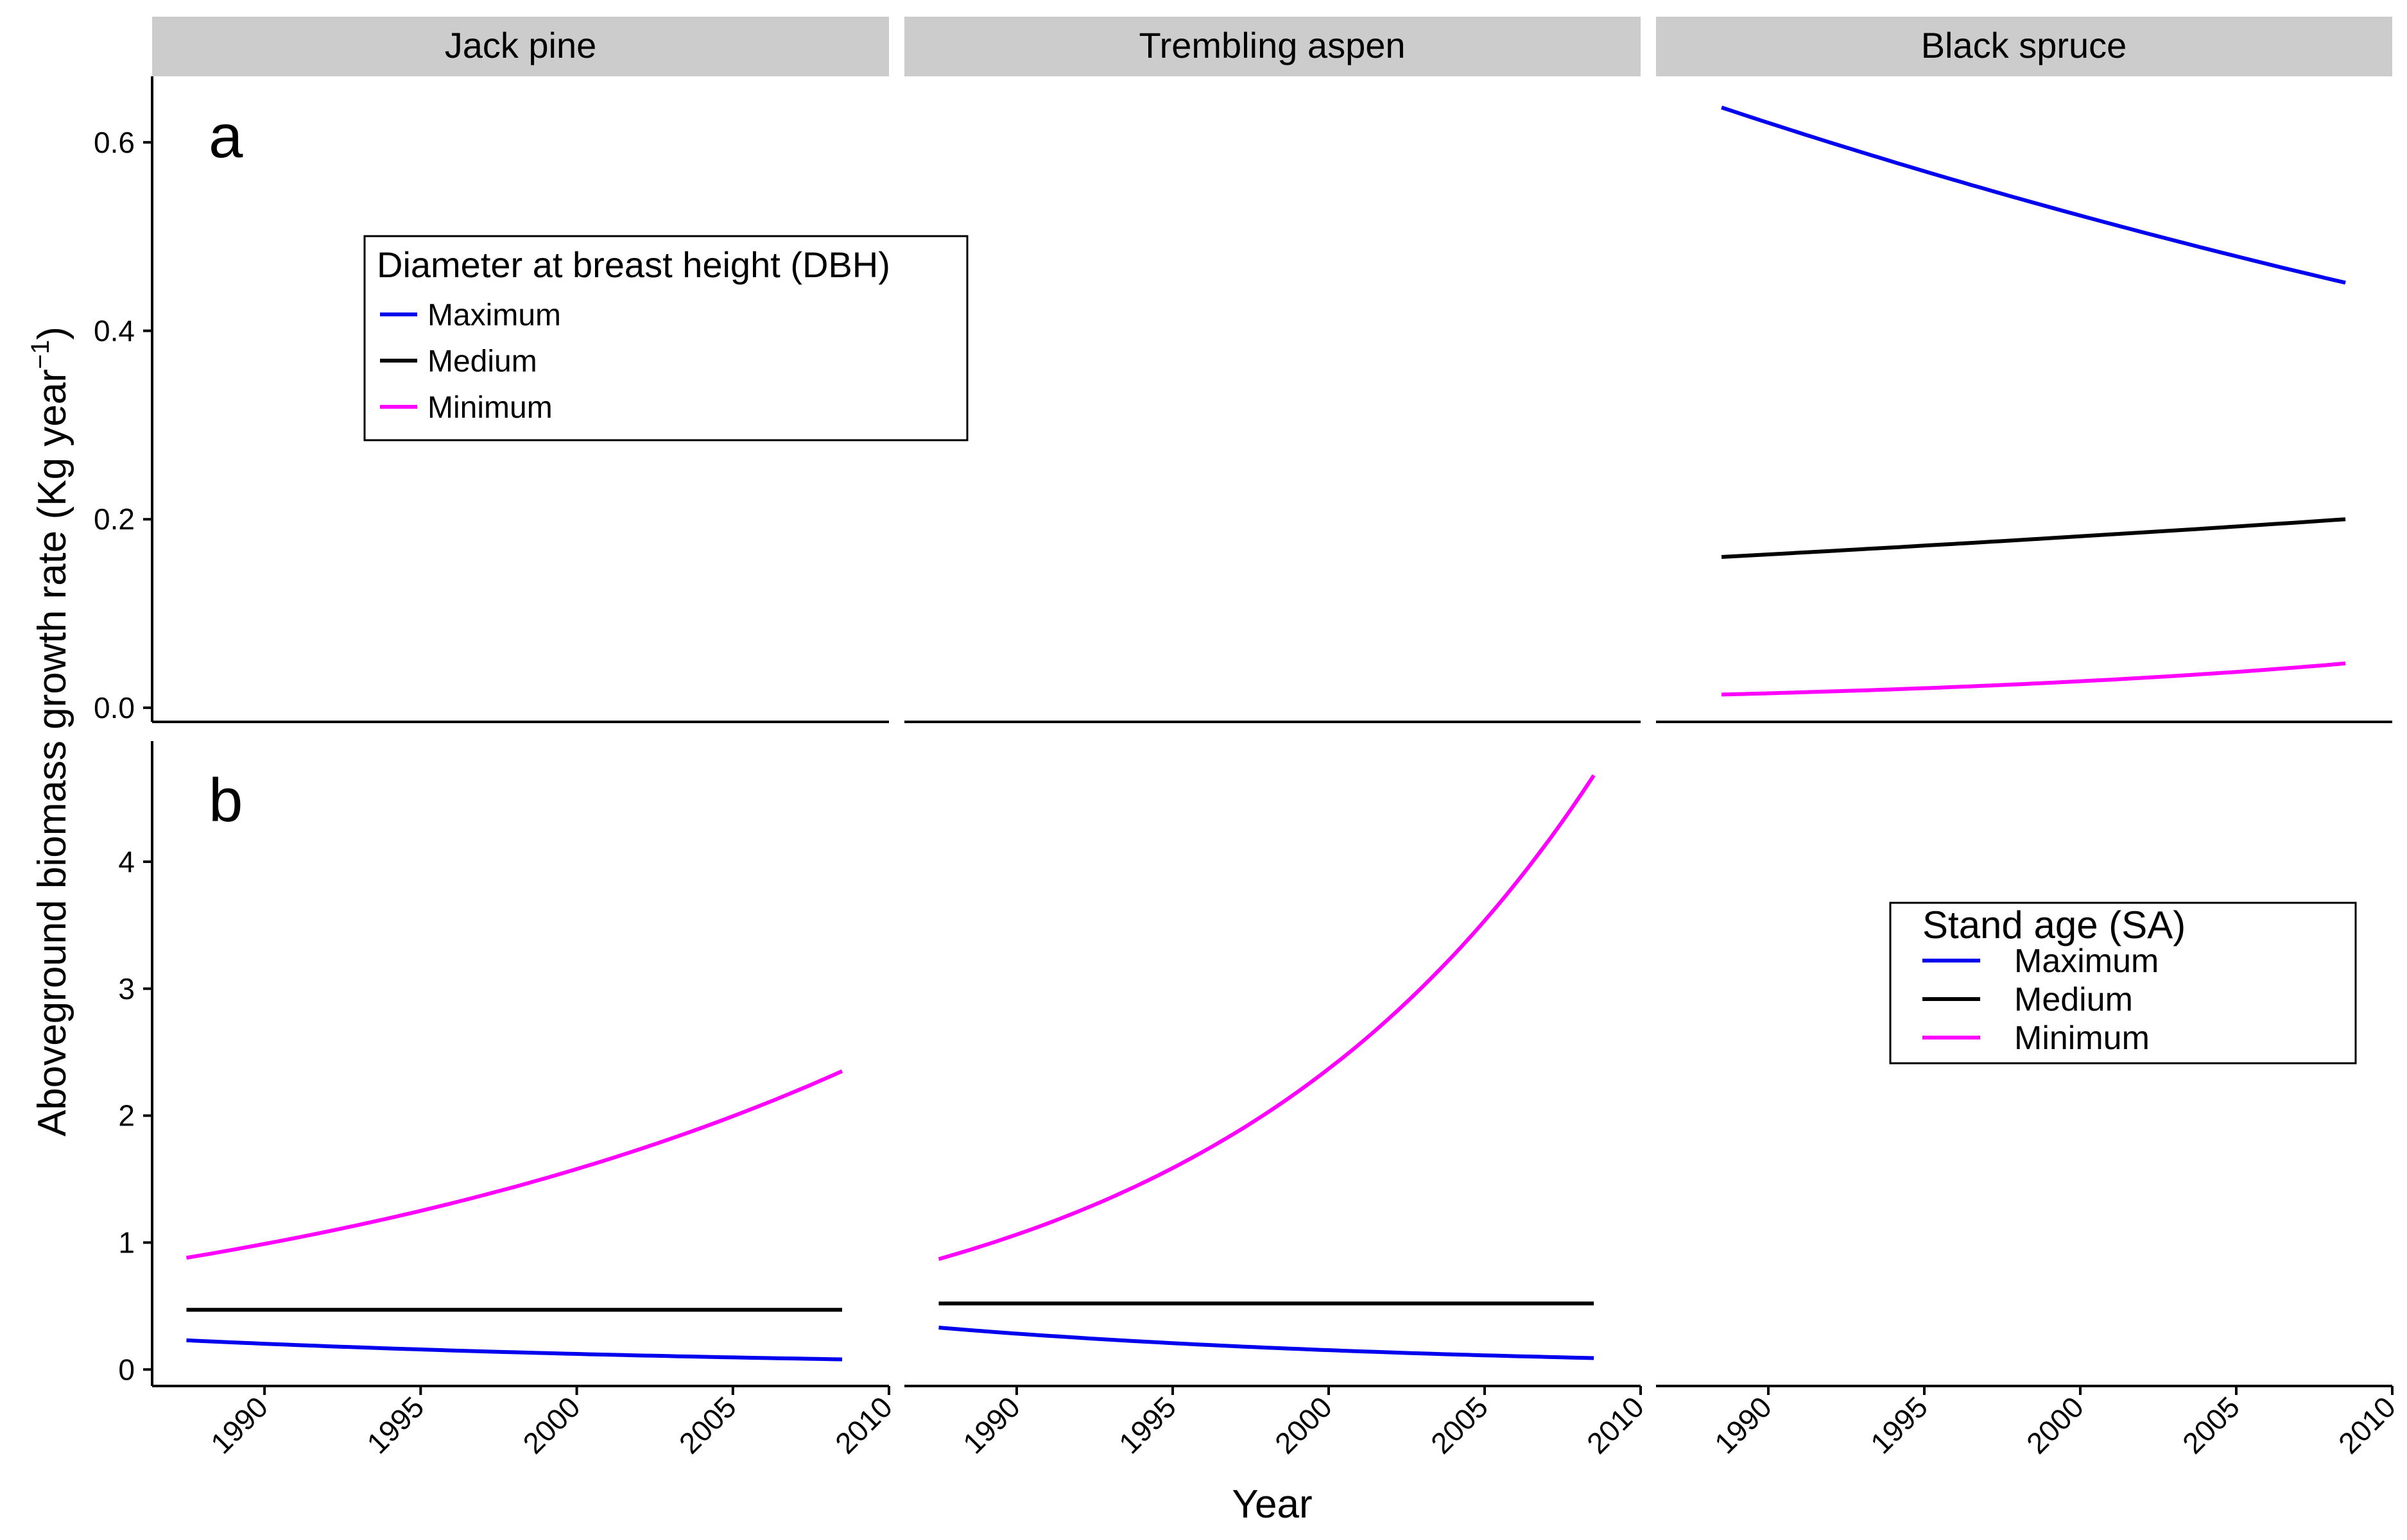 This screenshot has height=1540, width=2407. I want to click on legend-sa: Stand age (SA) Maximum Medium Minimum, so click(2123, 984).